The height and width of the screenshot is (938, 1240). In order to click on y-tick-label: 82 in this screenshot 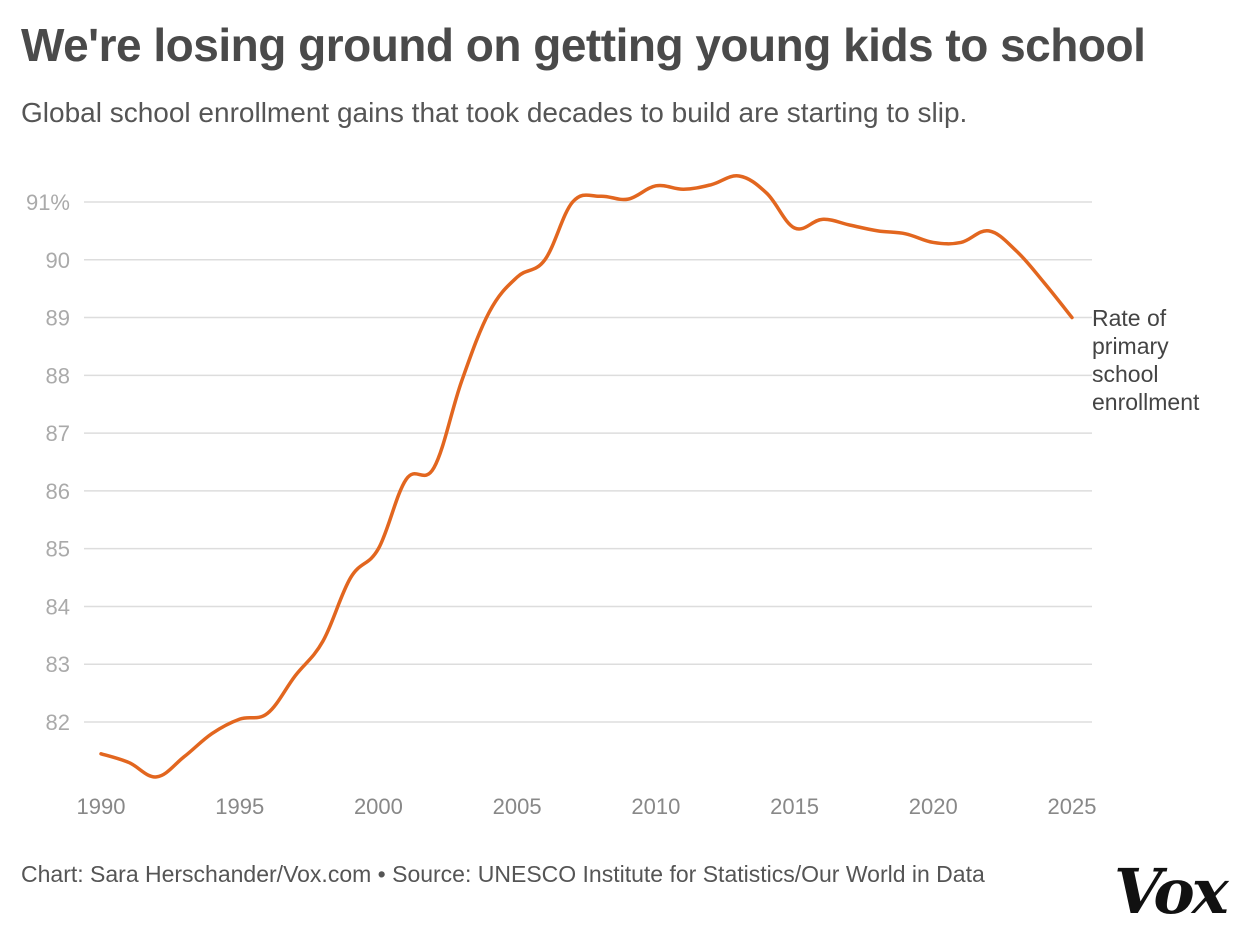, I will do `click(58, 722)`.